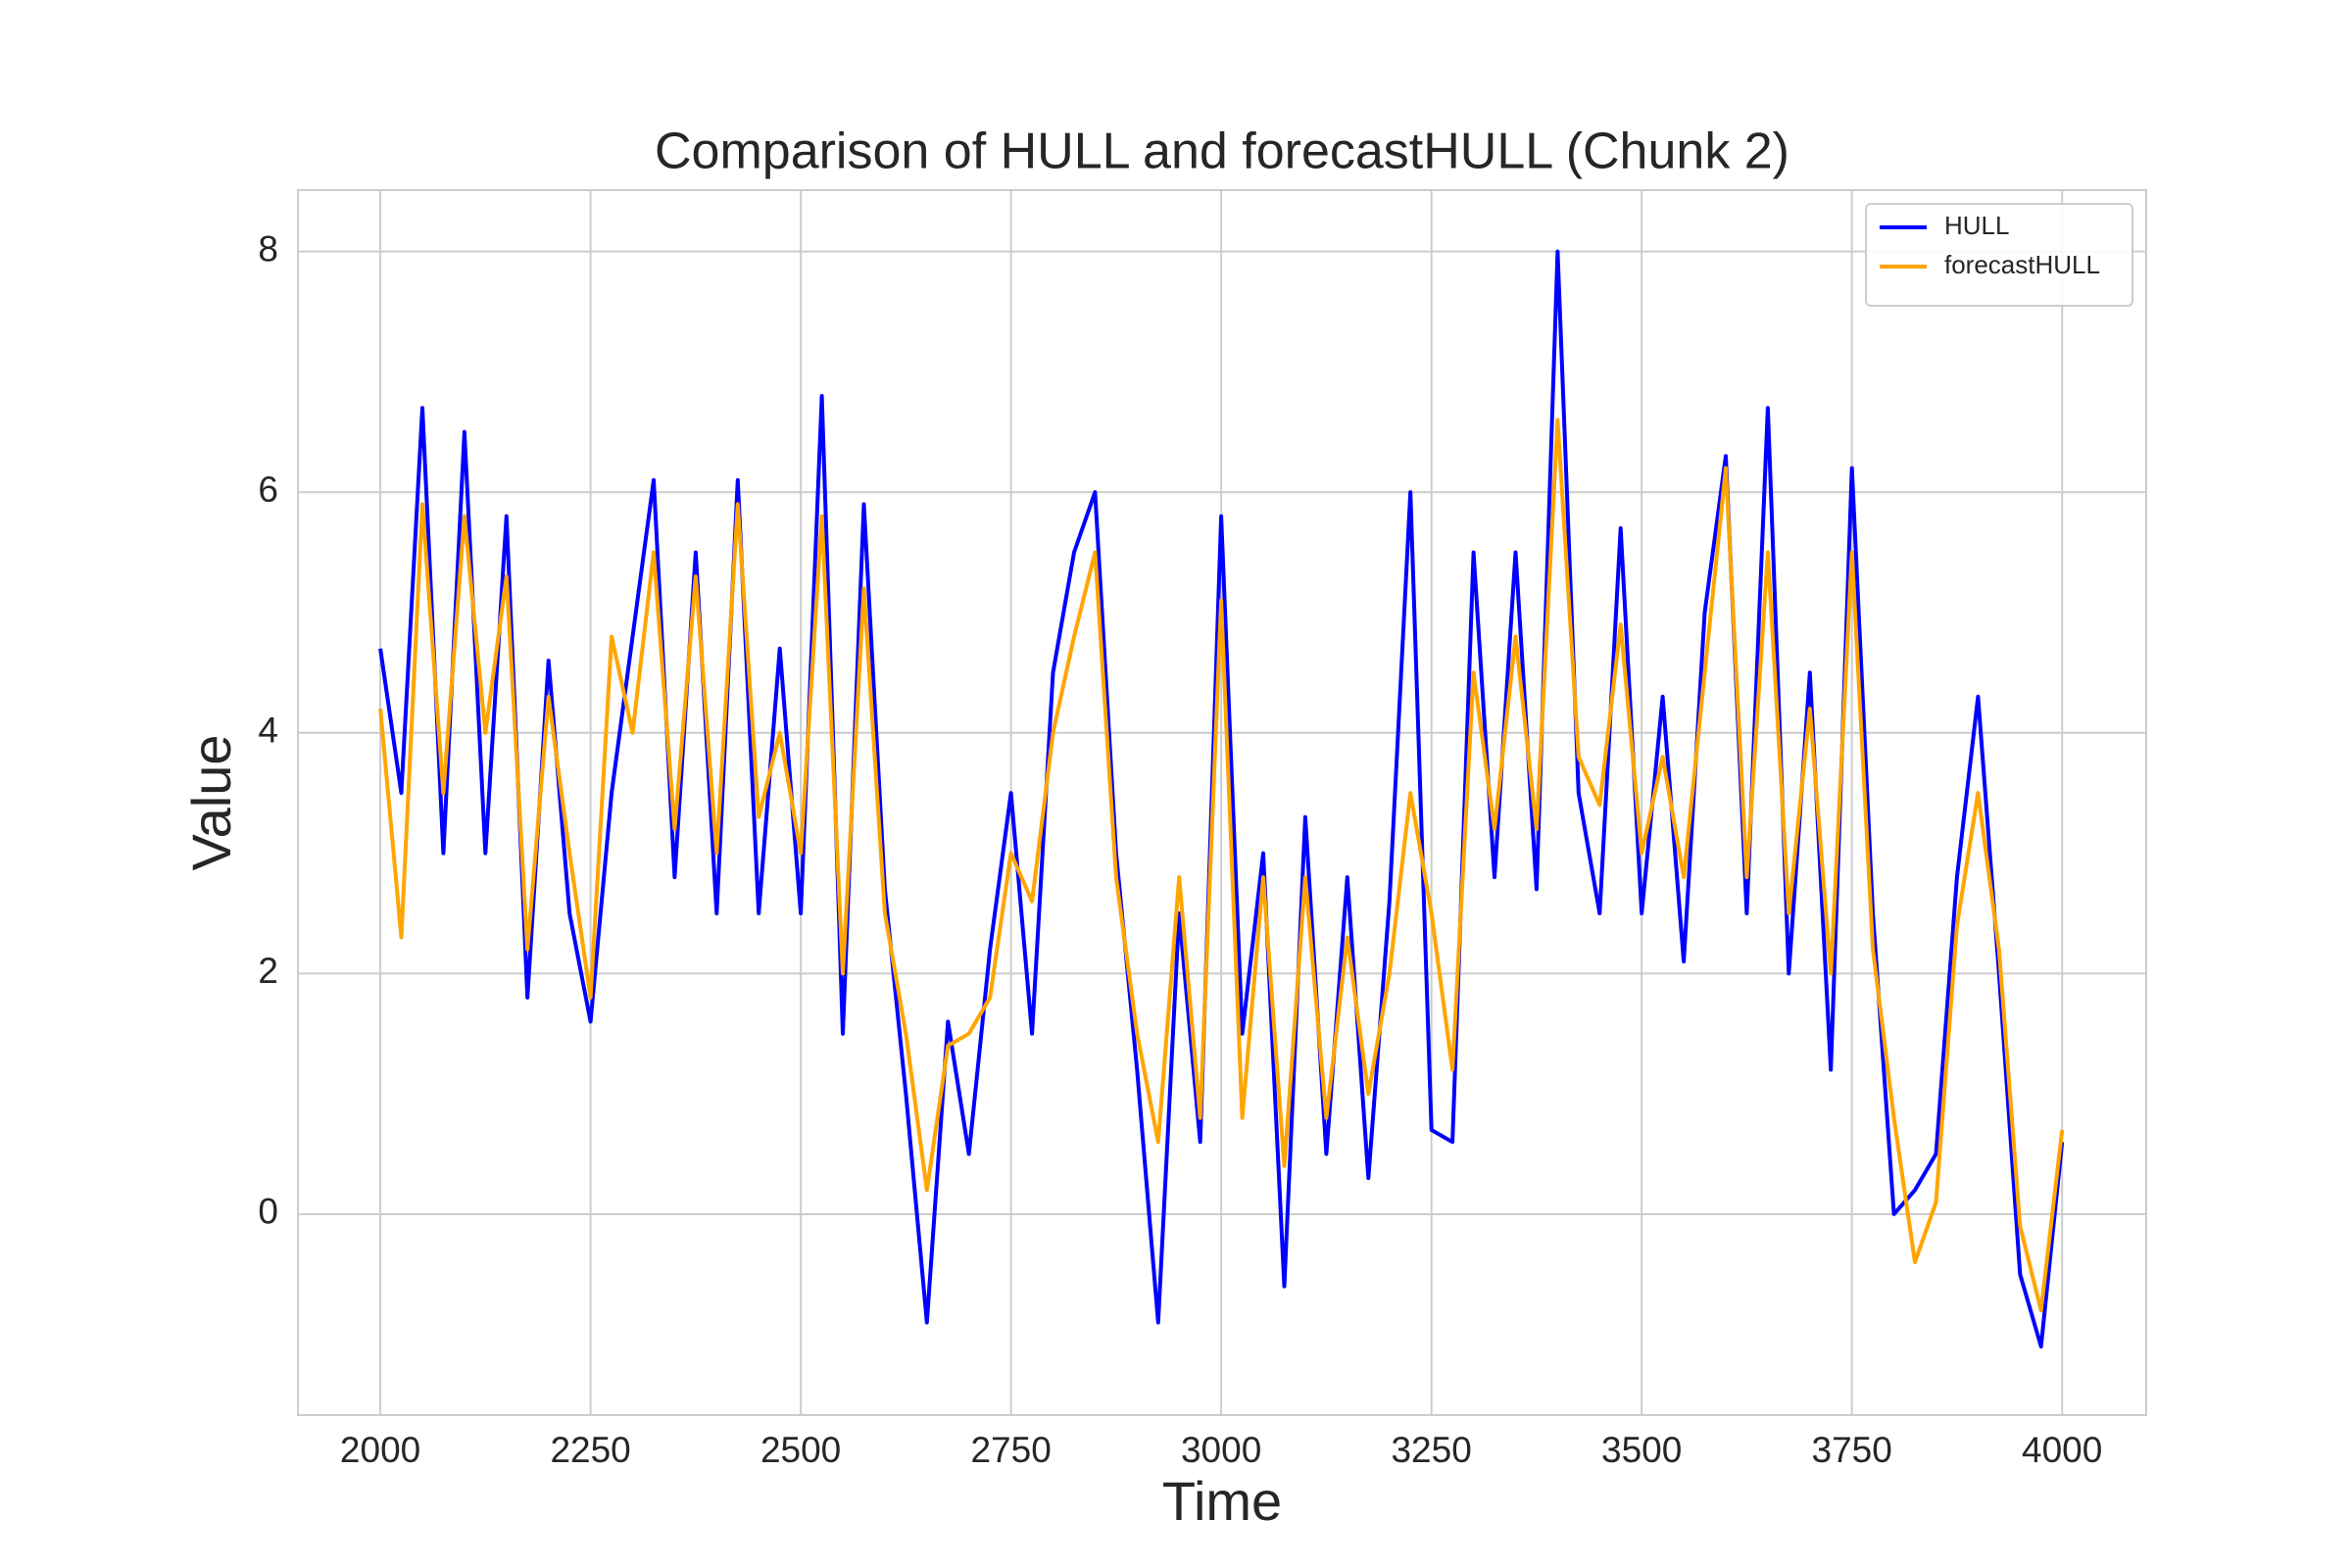  Describe the element at coordinates (1976, 225) in the screenshot. I see `legend-label: HULL` at that location.